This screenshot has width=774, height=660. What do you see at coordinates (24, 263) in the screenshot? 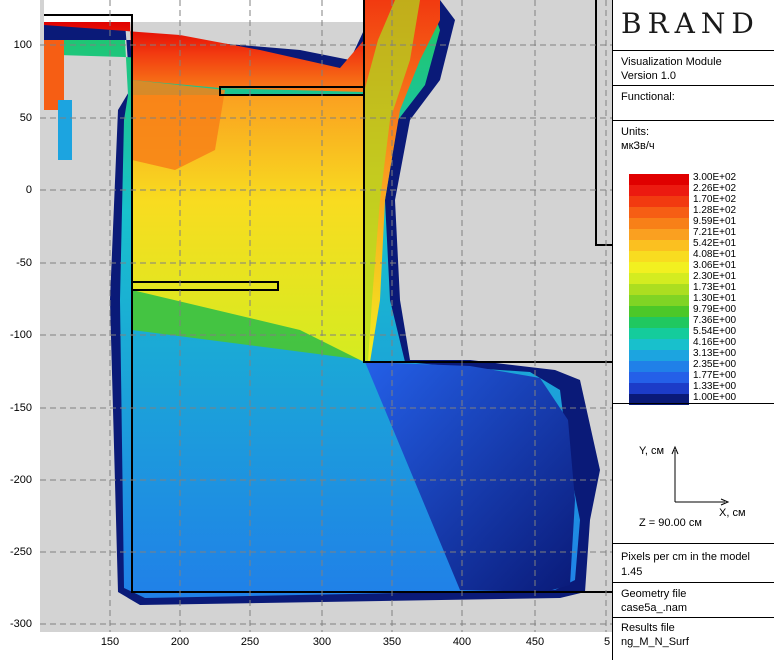
I see `y-tick-label: -50` at bounding box center [24, 263].